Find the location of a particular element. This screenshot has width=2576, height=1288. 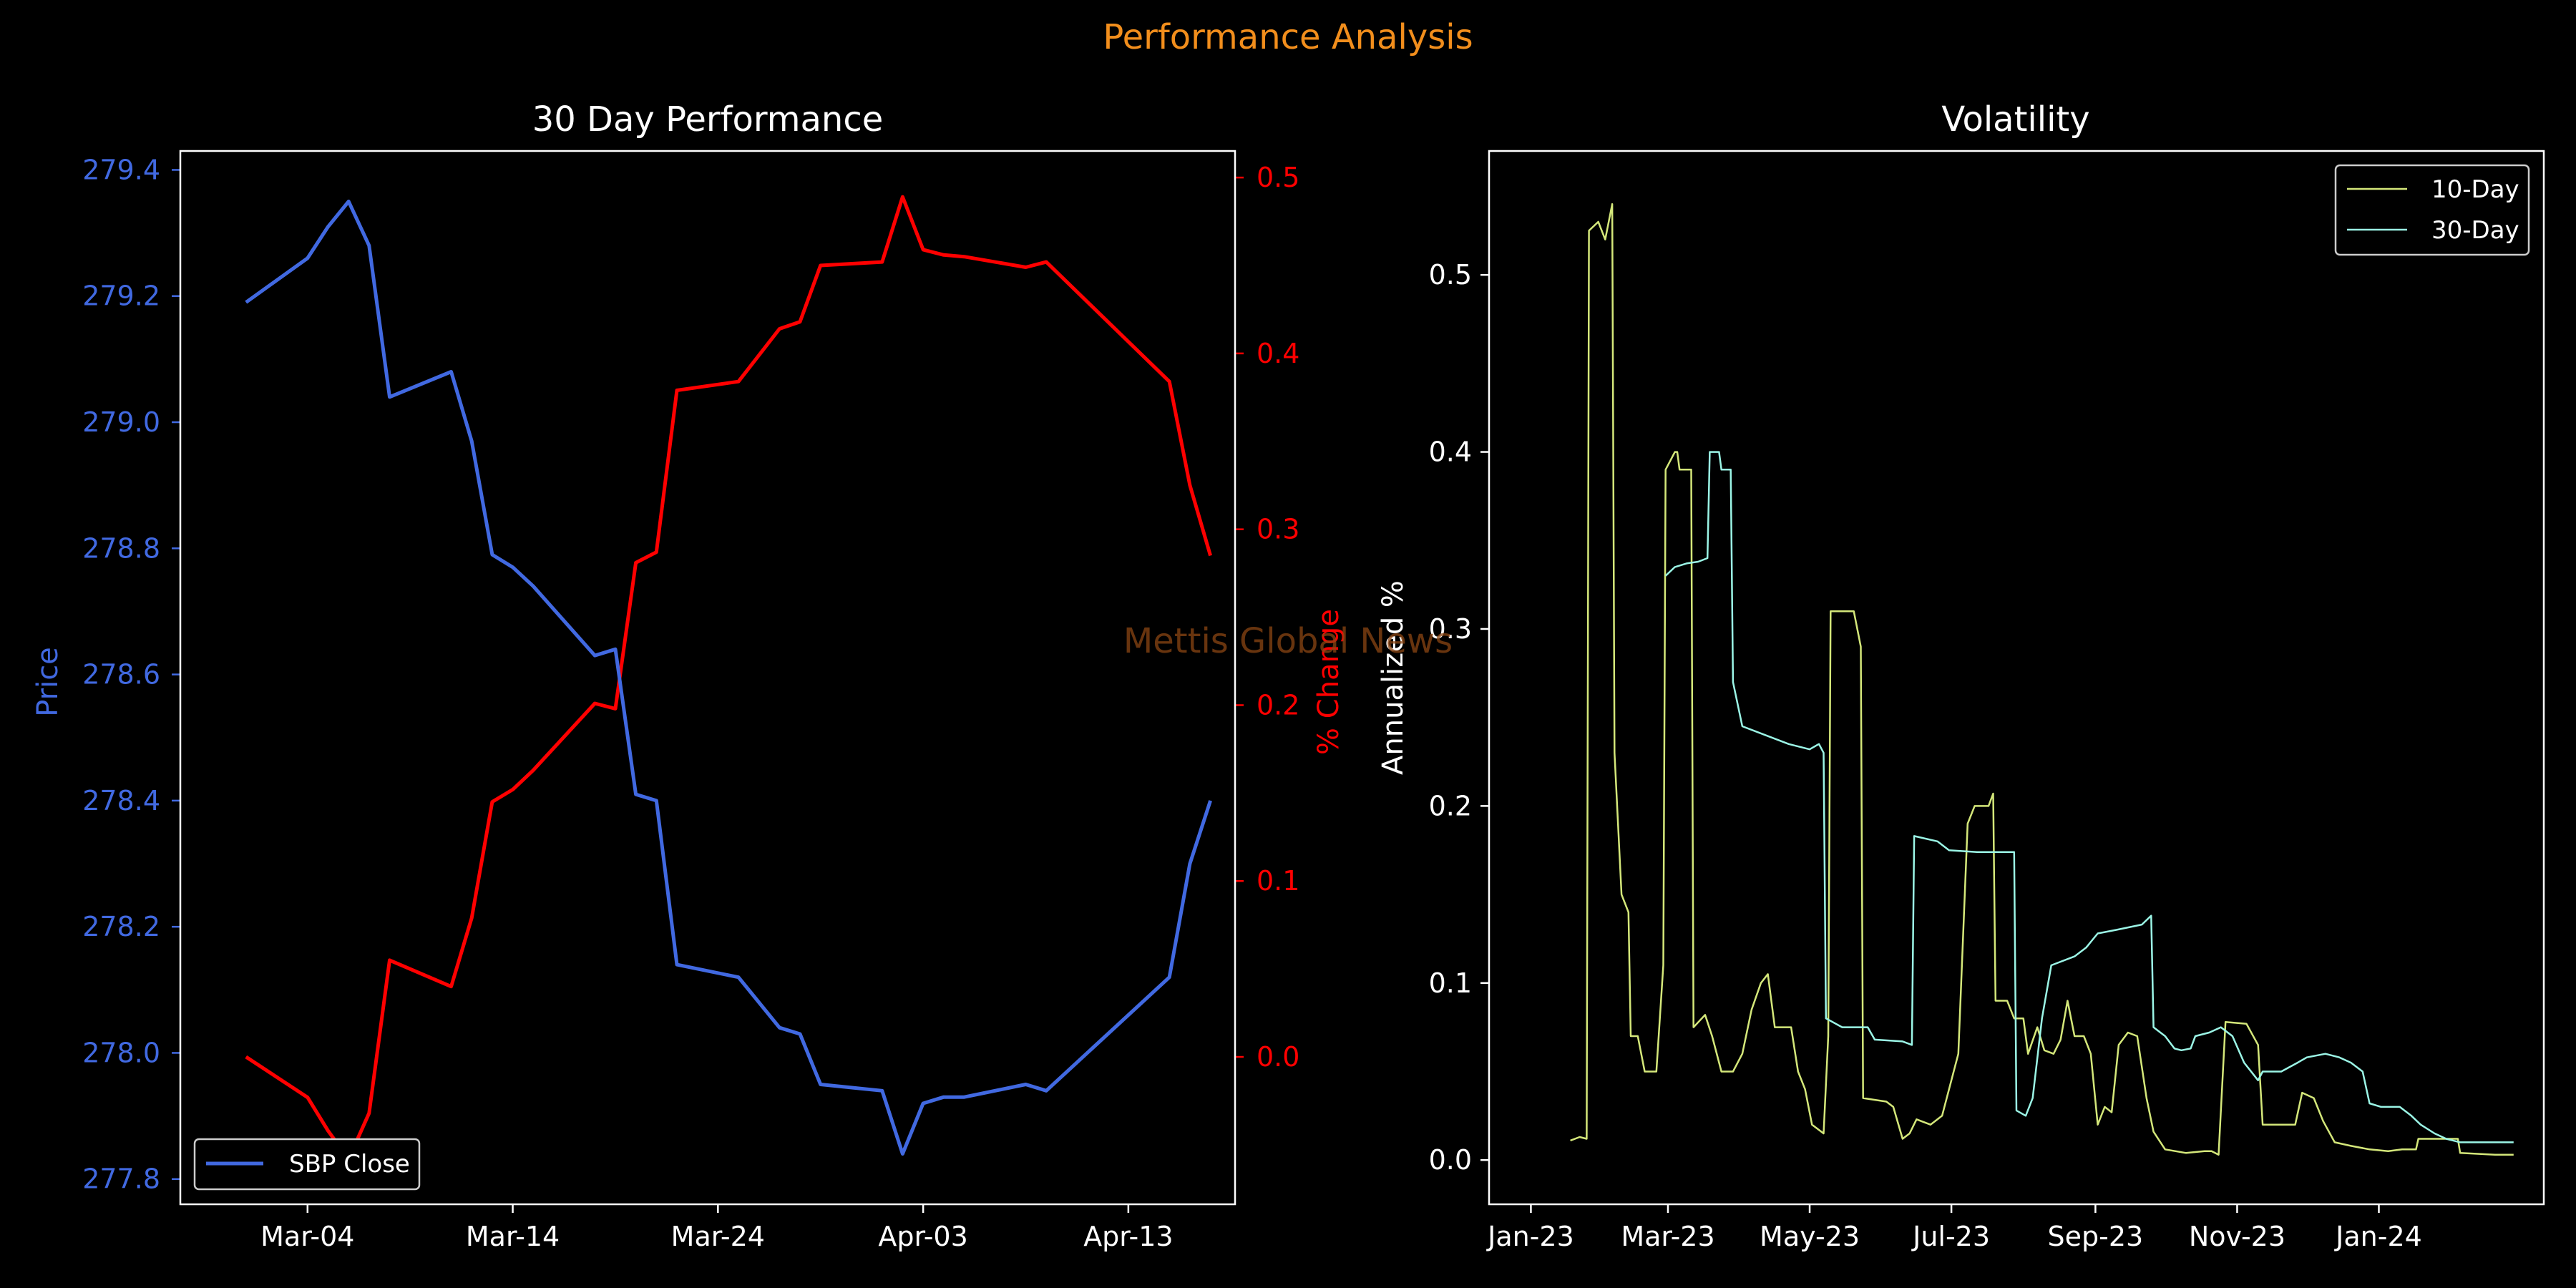

x-tick-label-mar-24: Mar-24 is located at coordinates (718, 1236).